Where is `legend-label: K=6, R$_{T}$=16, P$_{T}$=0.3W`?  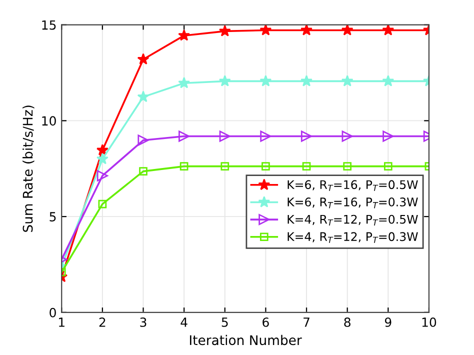 legend-label: K=6, R$_{T}$=16, P$_{T}$=0.3W is located at coordinates (353, 202).